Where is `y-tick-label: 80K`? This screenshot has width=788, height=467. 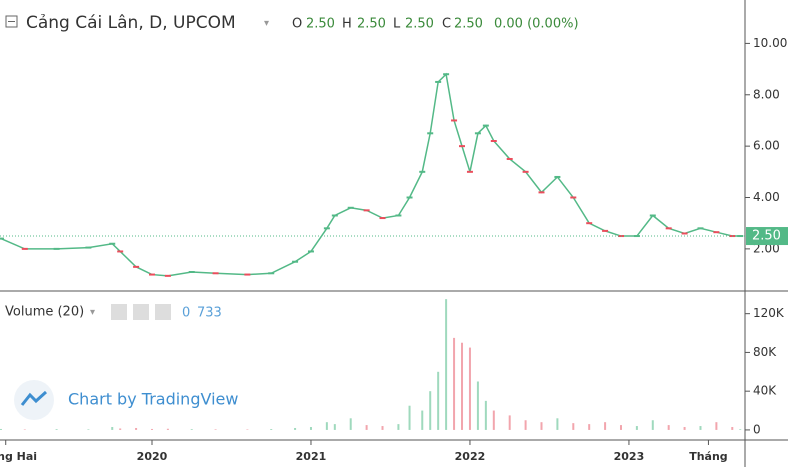 y-tick-label: 80K is located at coordinates (765, 352).